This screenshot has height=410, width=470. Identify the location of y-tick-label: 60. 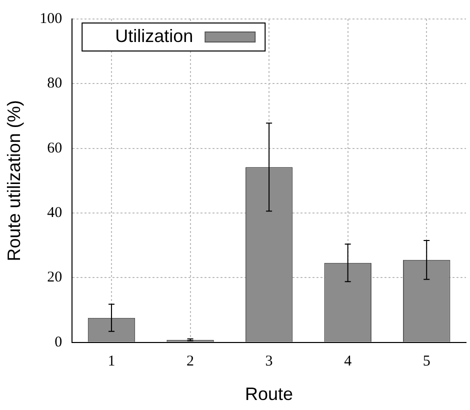
(54, 148).